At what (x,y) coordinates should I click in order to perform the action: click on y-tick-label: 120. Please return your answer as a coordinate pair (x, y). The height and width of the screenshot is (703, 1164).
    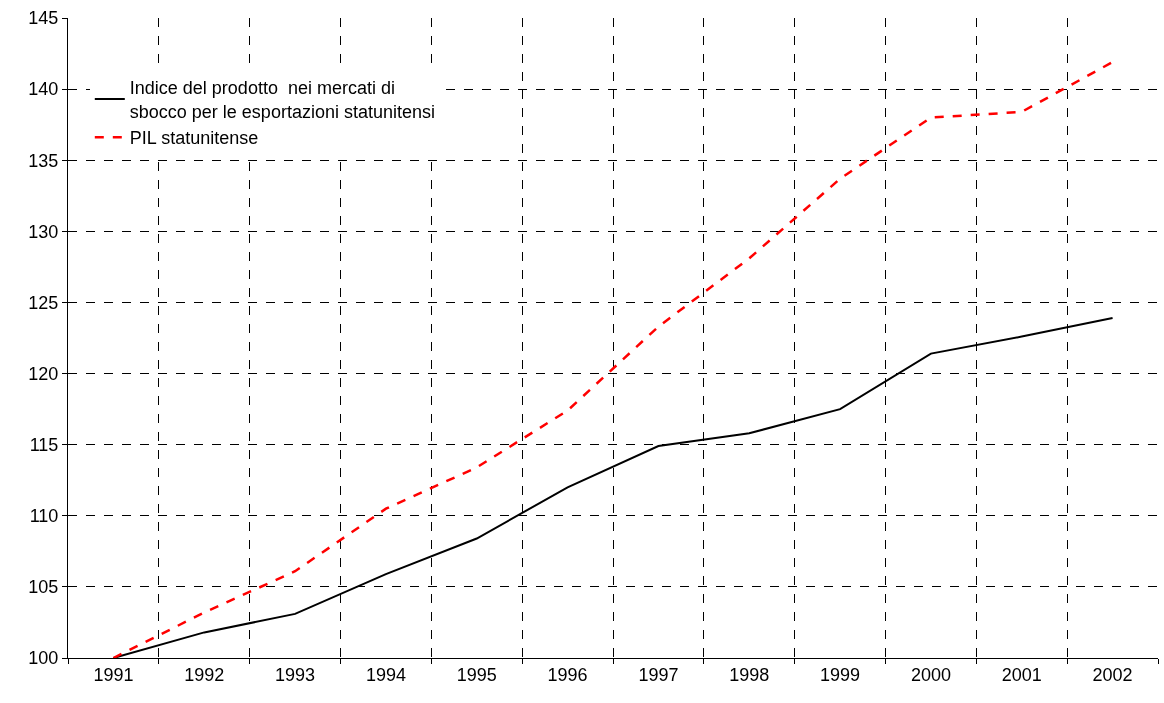
    Looking at the image, I should click on (43, 373).